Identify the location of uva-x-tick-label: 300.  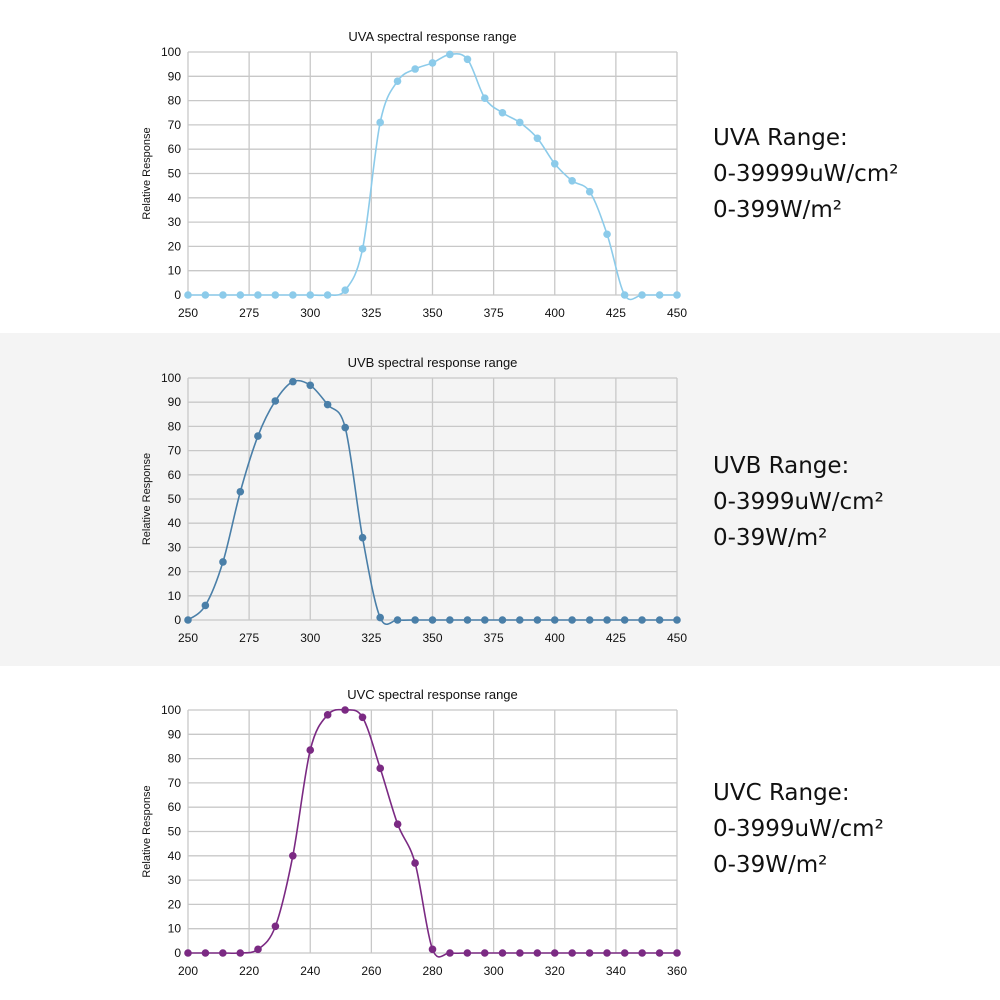
(310, 313).